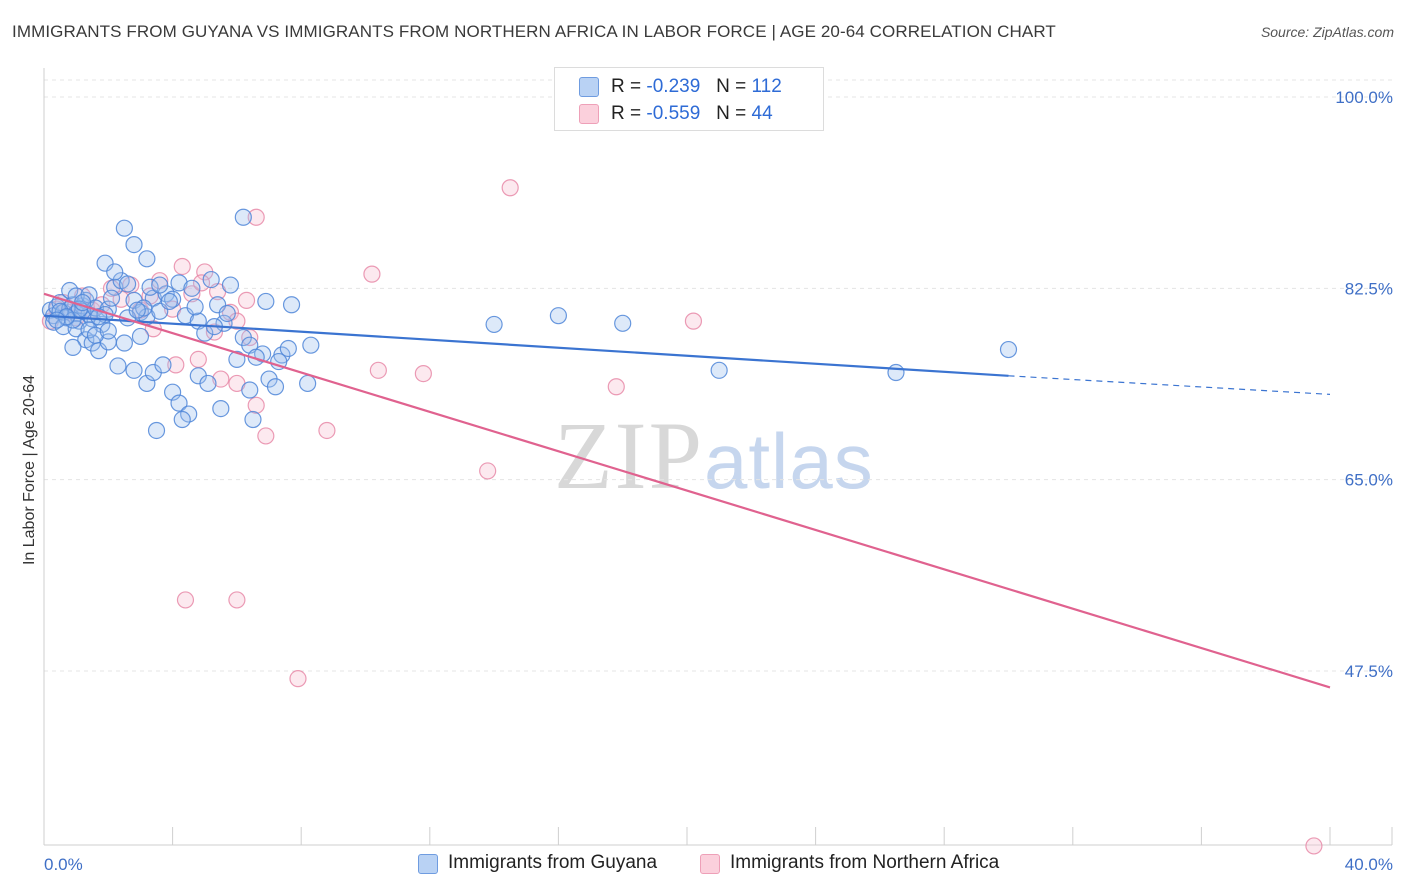 Image resolution: width=1406 pixels, height=892 pixels. What do you see at coordinates (589, 87) in the screenshot?
I see `legend-swatch-guyana` at bounding box center [589, 87].